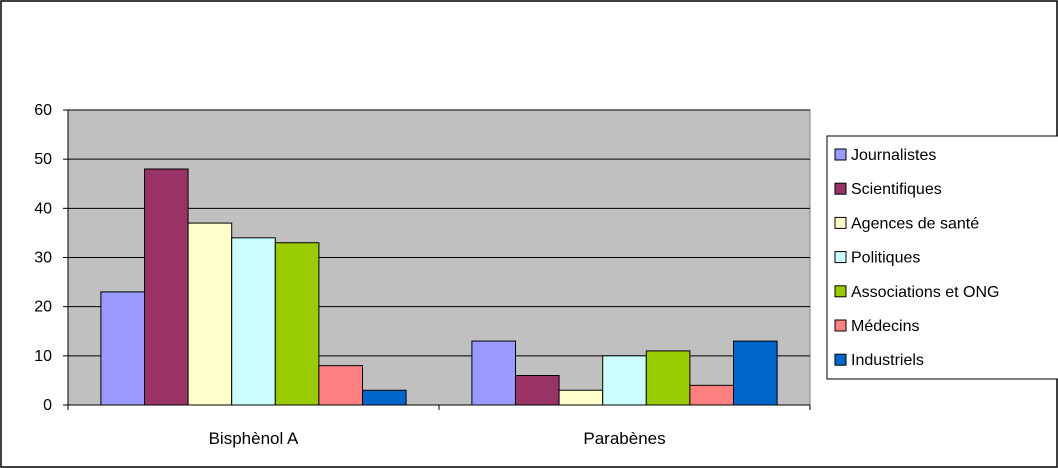 The image size is (1058, 468). Describe the element at coordinates (43, 159) in the screenshot. I see `y-tick-label: 50` at that location.